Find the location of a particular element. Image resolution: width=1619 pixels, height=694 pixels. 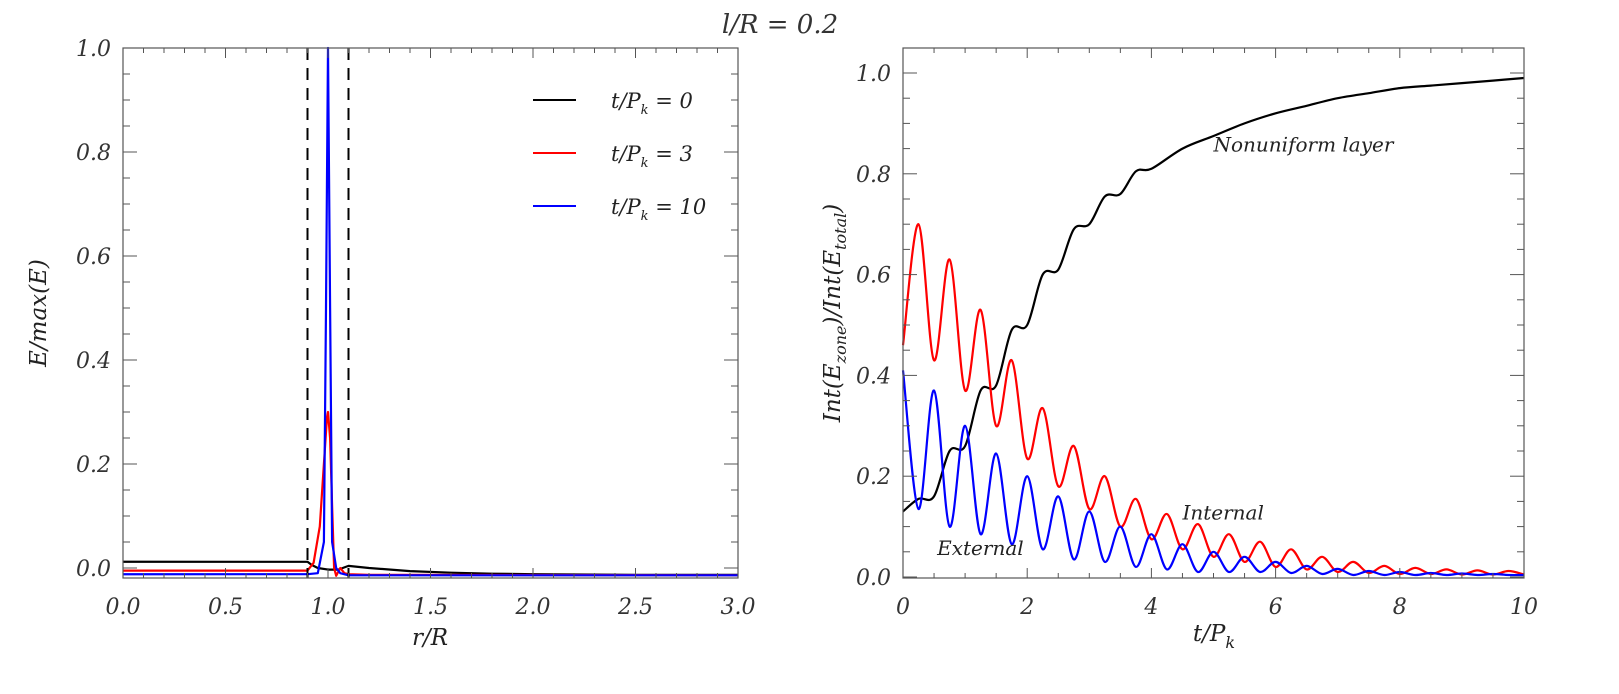

right-x-tick-labels: 0 2 4 6 8 10 is located at coordinates (1217, 607).